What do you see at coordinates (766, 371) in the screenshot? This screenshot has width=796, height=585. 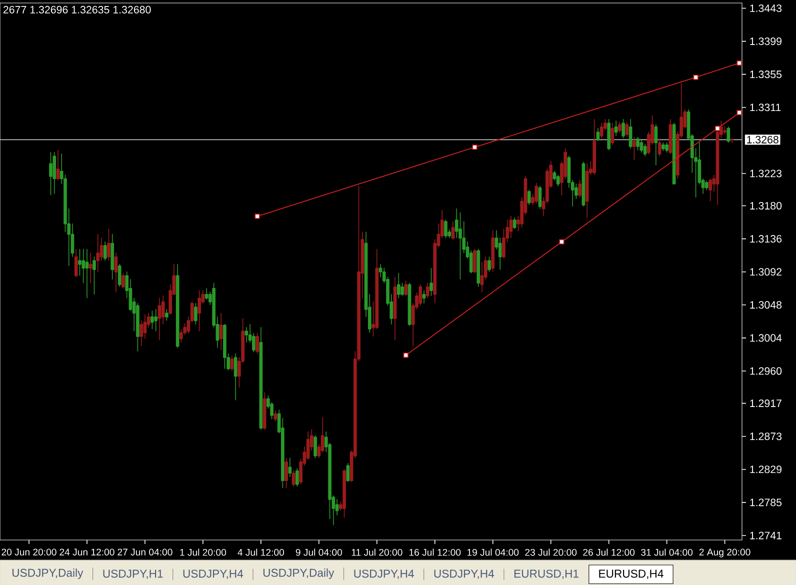 I see `y-tick-label: 1.2960` at bounding box center [766, 371].